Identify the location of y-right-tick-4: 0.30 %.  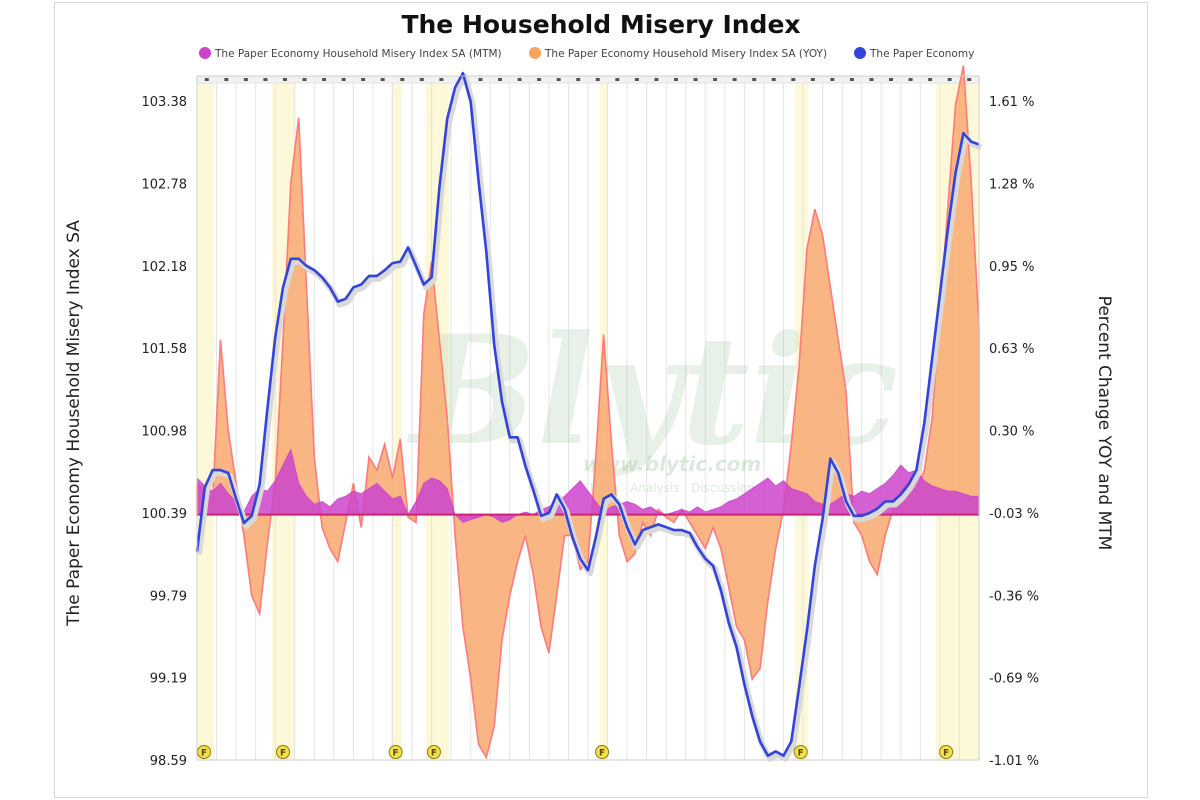
(1011, 432).